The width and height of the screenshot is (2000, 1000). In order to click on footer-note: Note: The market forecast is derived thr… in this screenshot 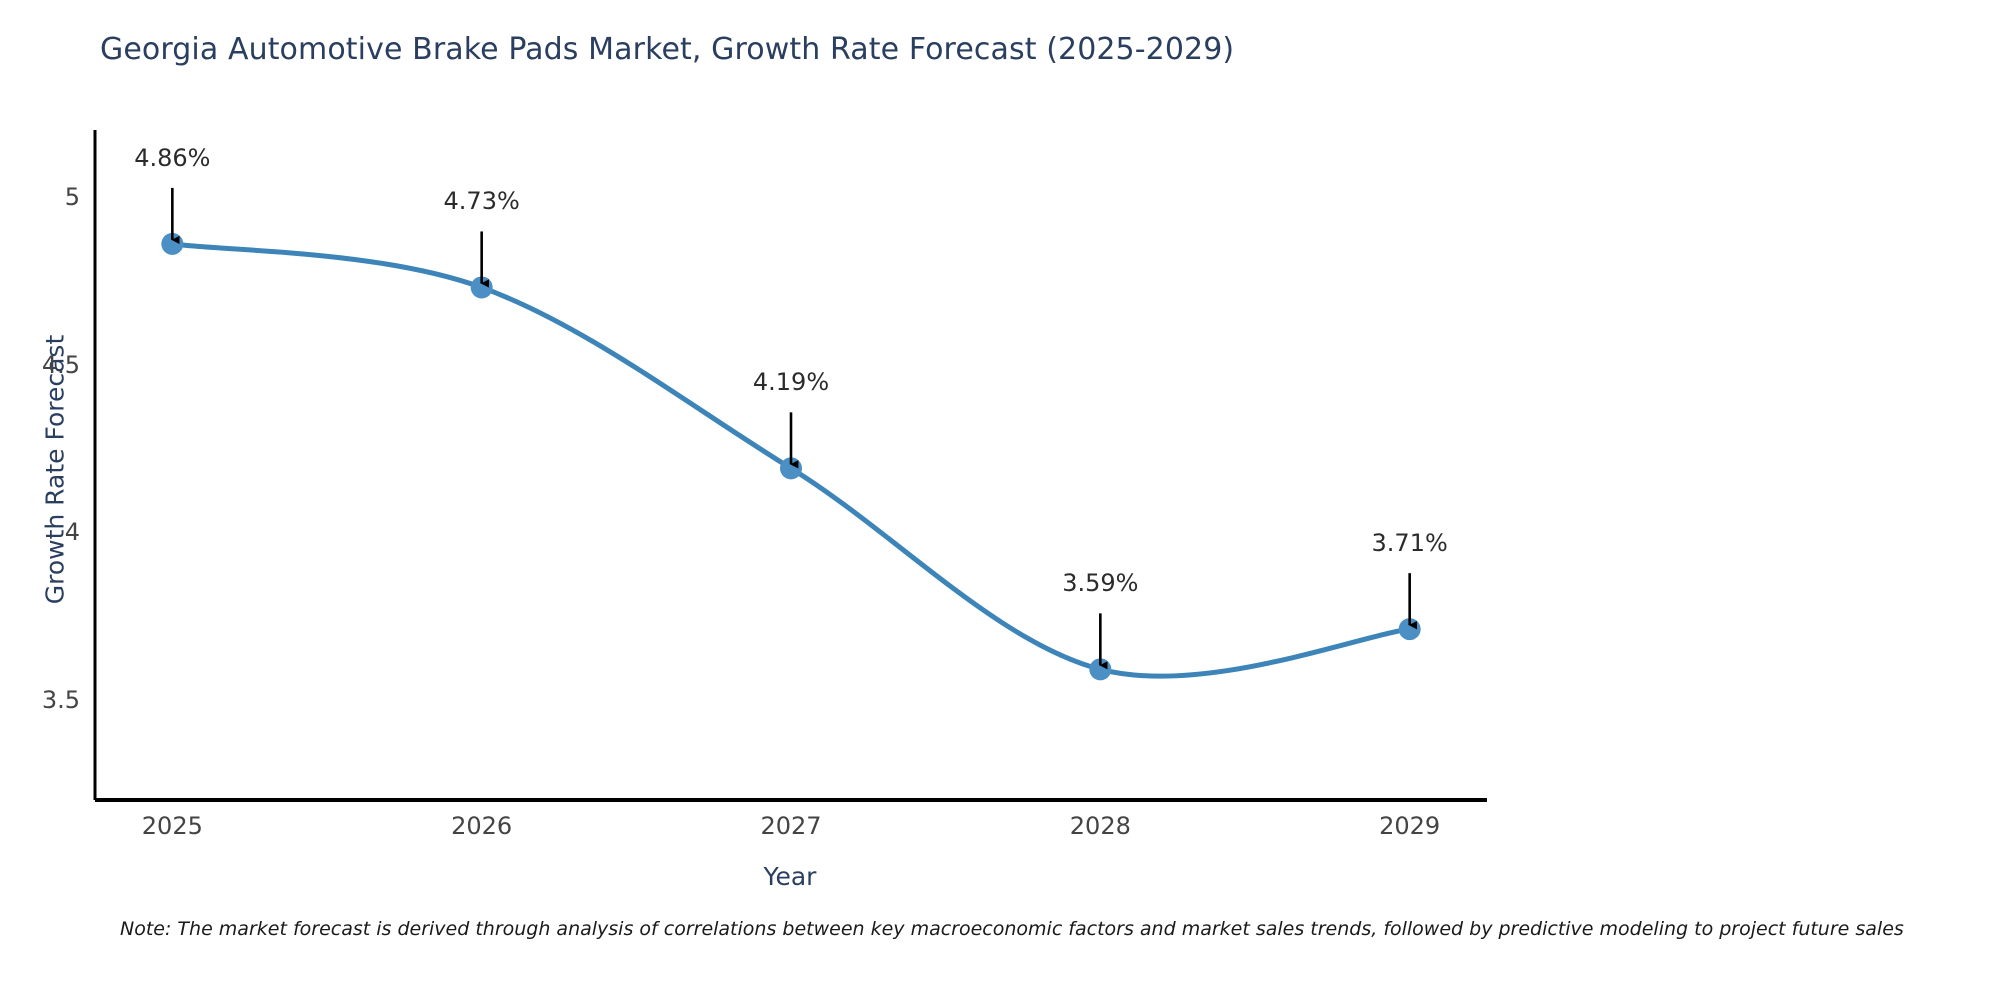, I will do `click(1012, 929)`.